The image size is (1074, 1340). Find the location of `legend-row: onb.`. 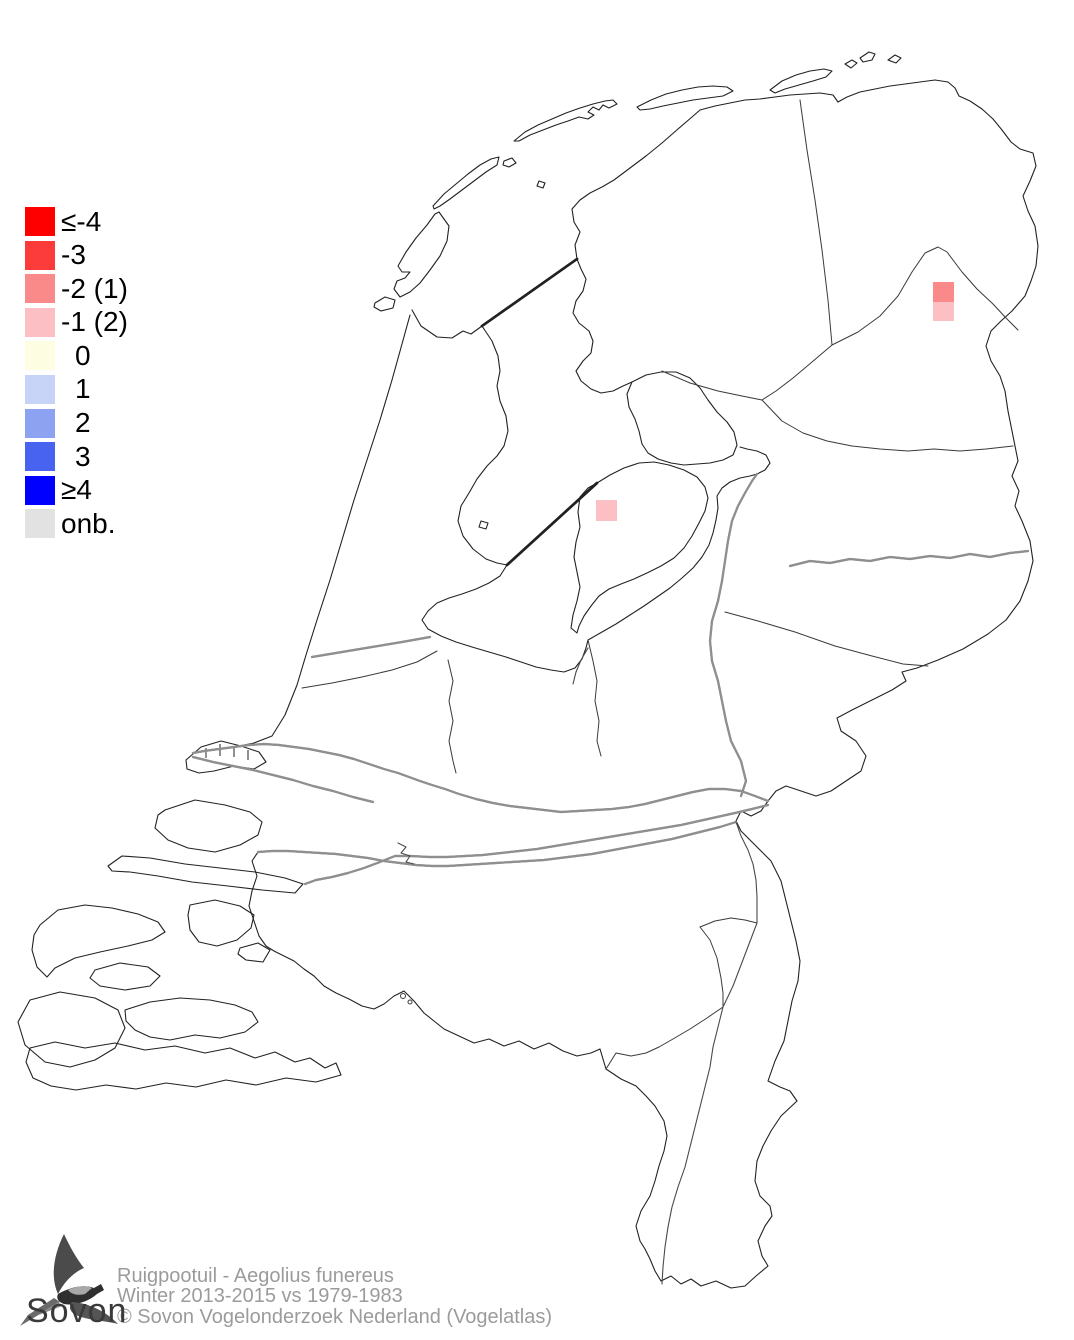

legend-row: onb. is located at coordinates (76, 523).